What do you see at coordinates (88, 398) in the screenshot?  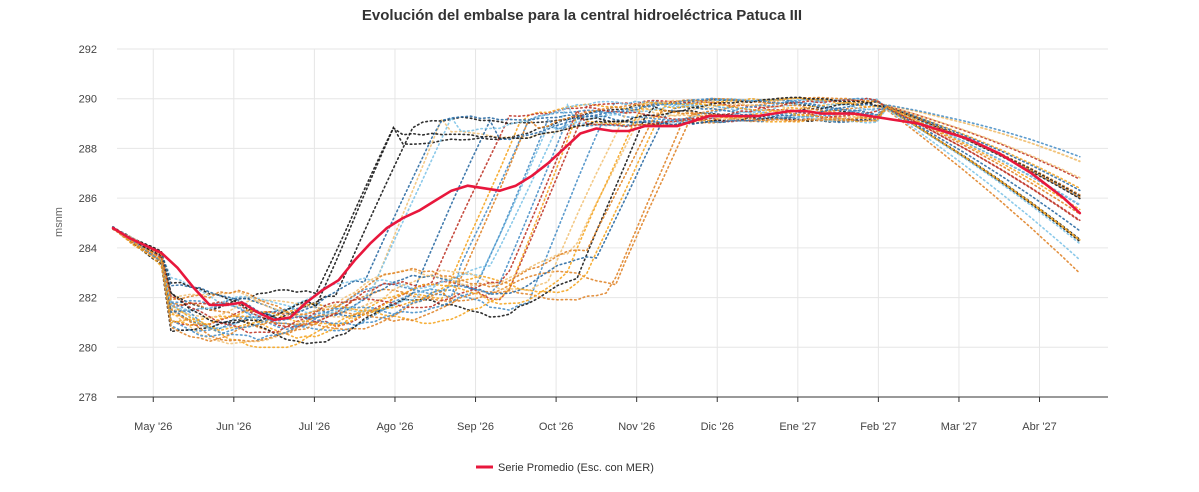 I see `y-tick-label: 278` at bounding box center [88, 398].